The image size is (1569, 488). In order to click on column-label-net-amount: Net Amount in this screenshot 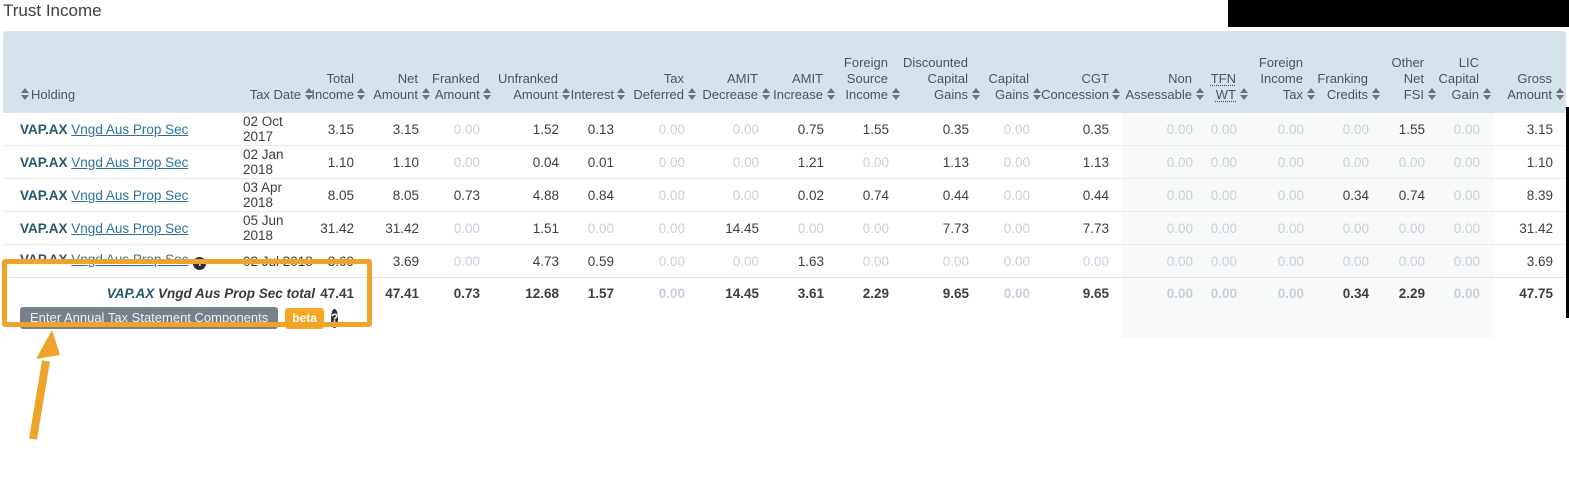, I will do `click(395, 86)`.